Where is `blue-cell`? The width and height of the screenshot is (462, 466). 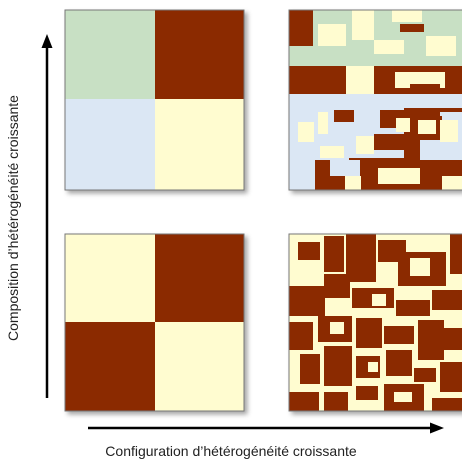 blue-cell is located at coordinates (110, 144).